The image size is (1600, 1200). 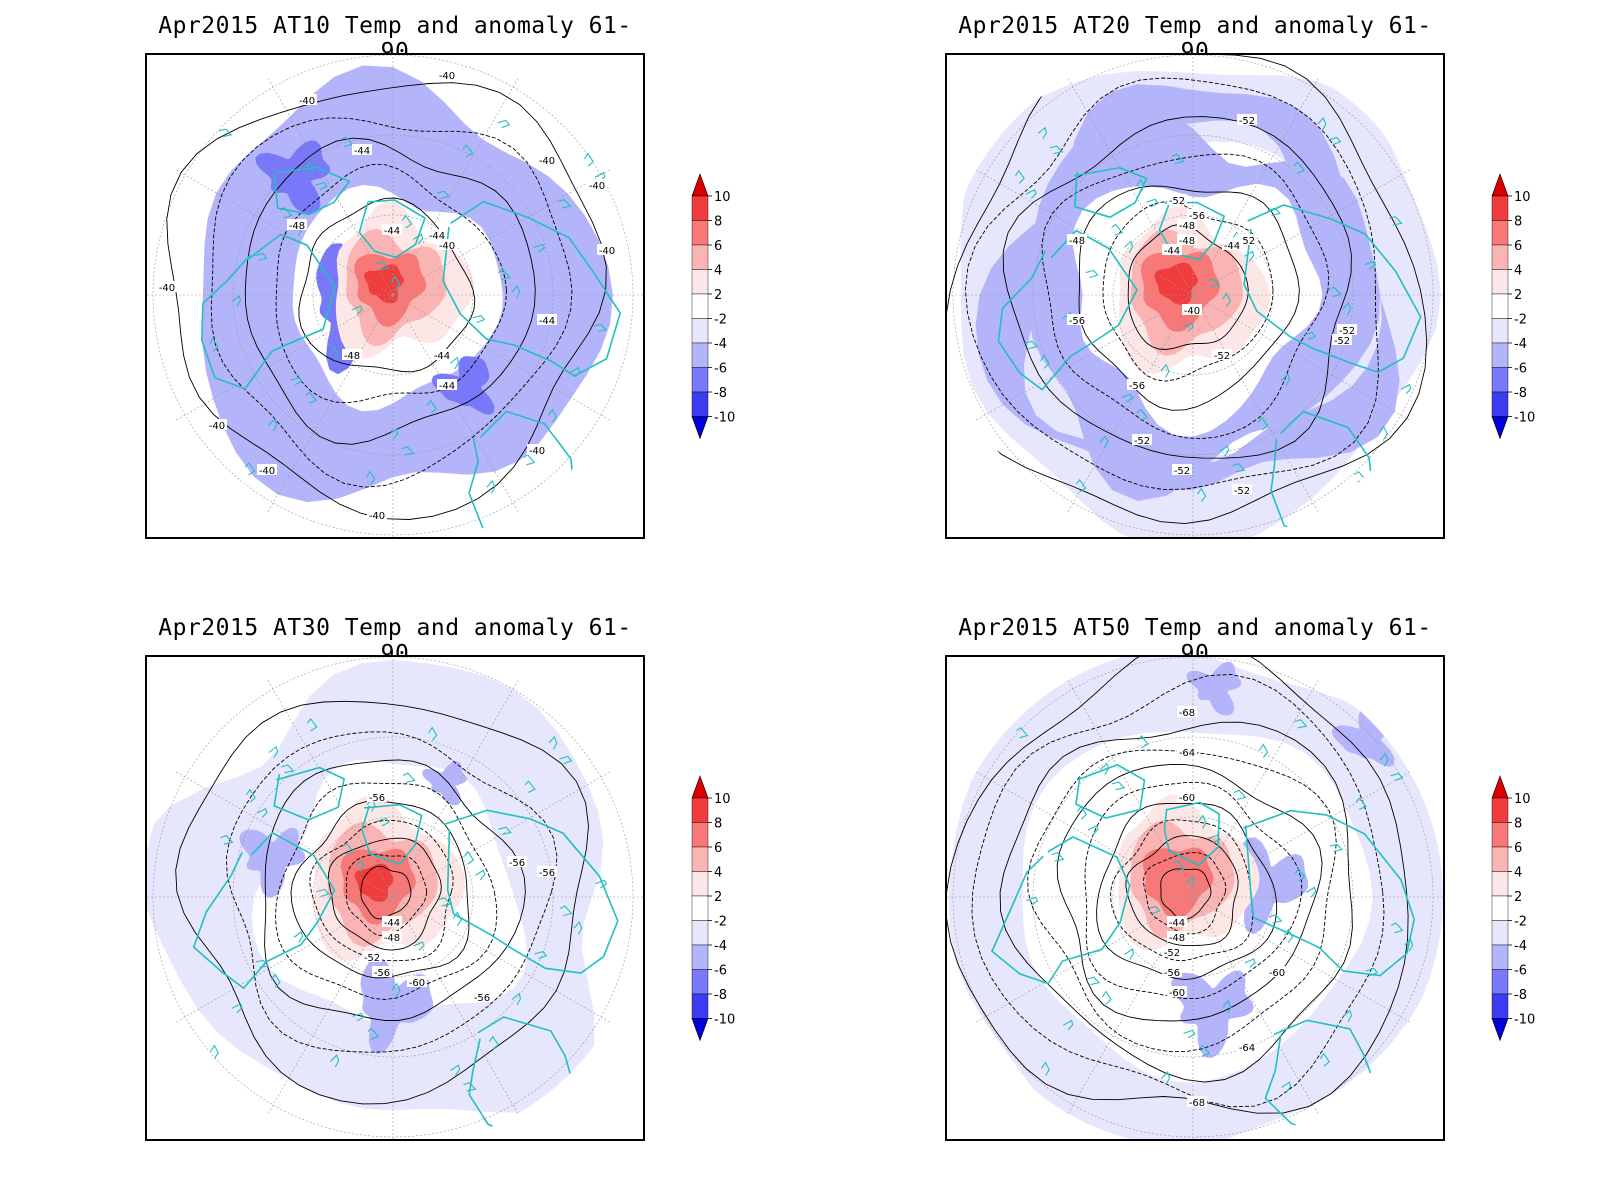 I want to click on panel-title: Apr2015 AT10 Temp and anomaly 61-90, so click(x=395, y=39).